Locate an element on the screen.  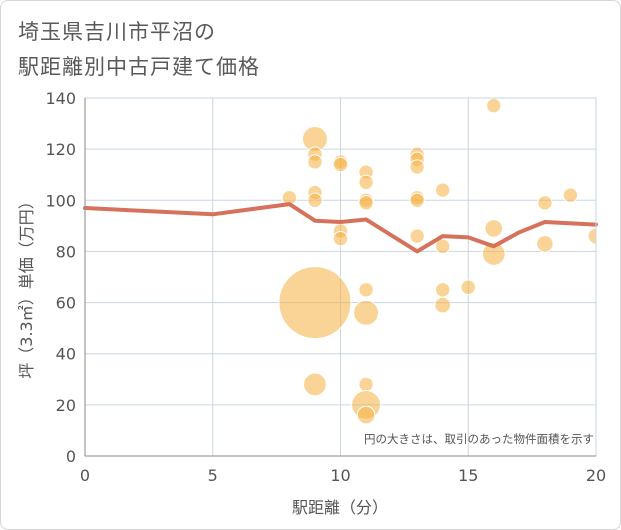
y-tick-label: 60 is located at coordinates (66, 303).